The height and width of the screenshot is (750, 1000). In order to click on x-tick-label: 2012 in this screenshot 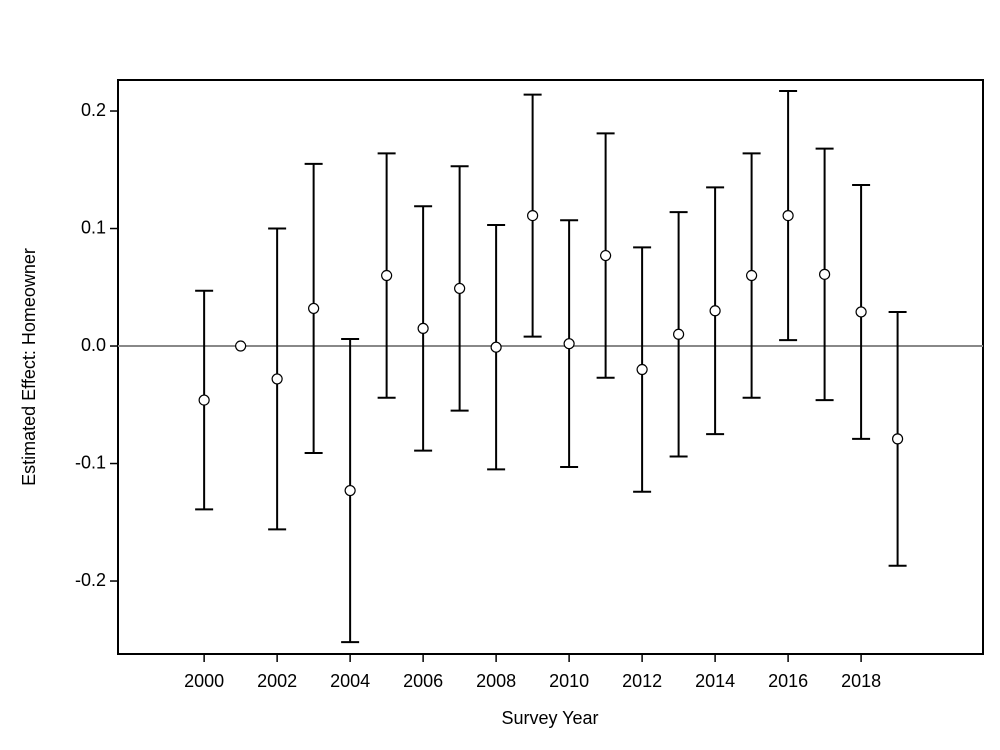, I will do `click(642, 681)`.